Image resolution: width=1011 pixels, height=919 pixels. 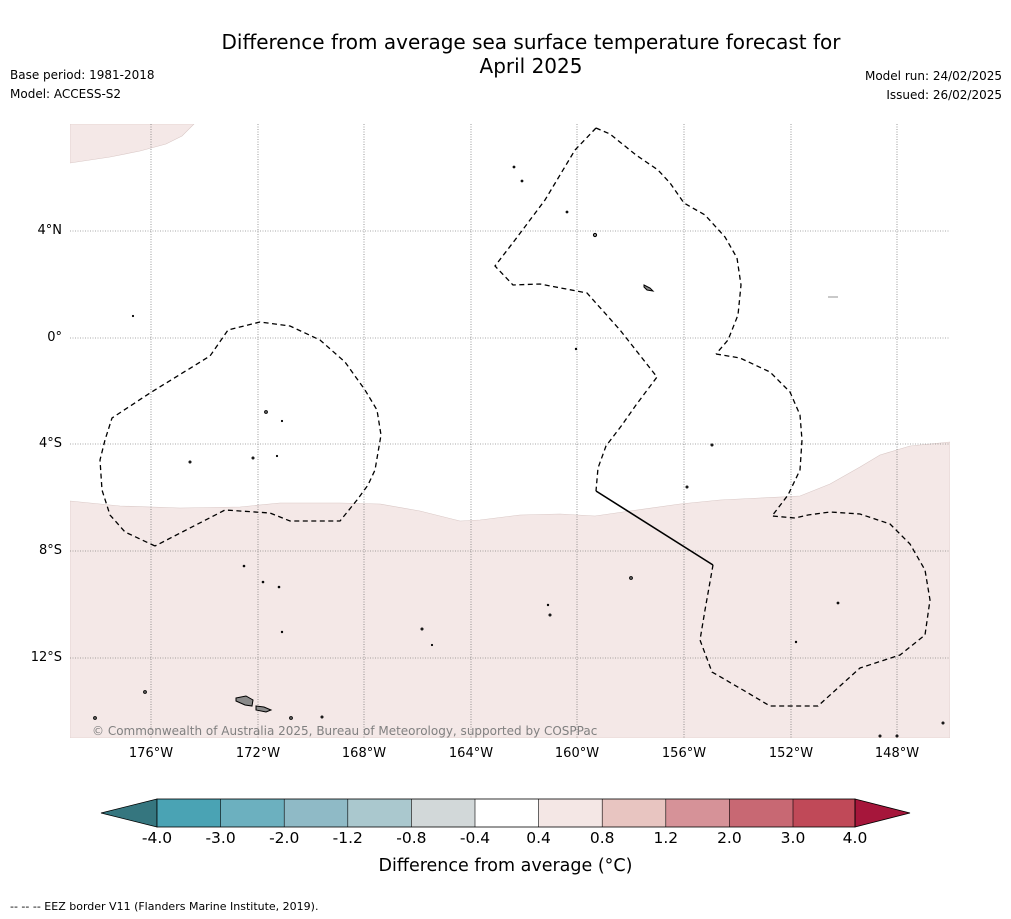 What do you see at coordinates (284, 838) in the screenshot?
I see `colorbar-label: -2.0` at bounding box center [284, 838].